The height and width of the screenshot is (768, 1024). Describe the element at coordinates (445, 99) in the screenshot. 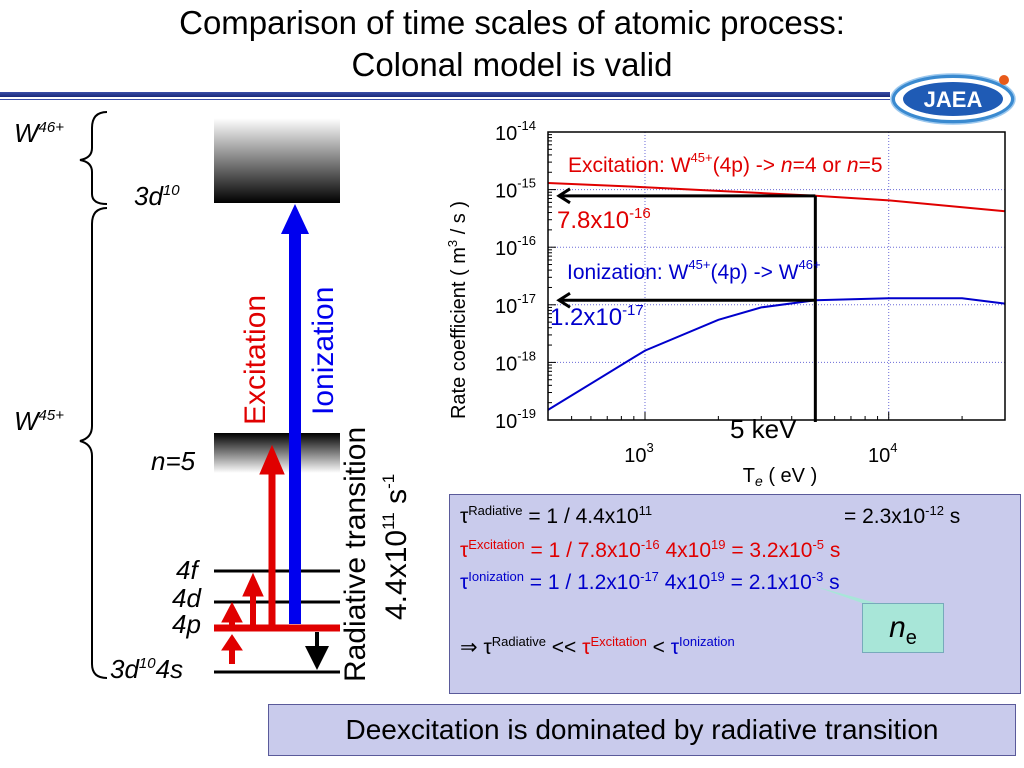

I see `title-divider-thin` at that location.